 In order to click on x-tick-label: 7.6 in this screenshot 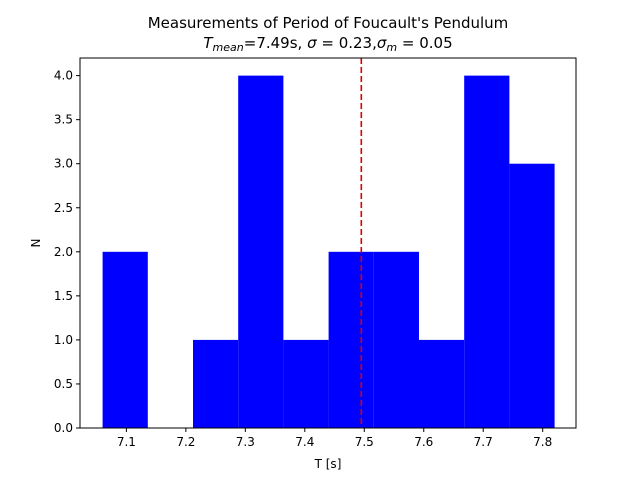, I will do `click(423, 442)`.